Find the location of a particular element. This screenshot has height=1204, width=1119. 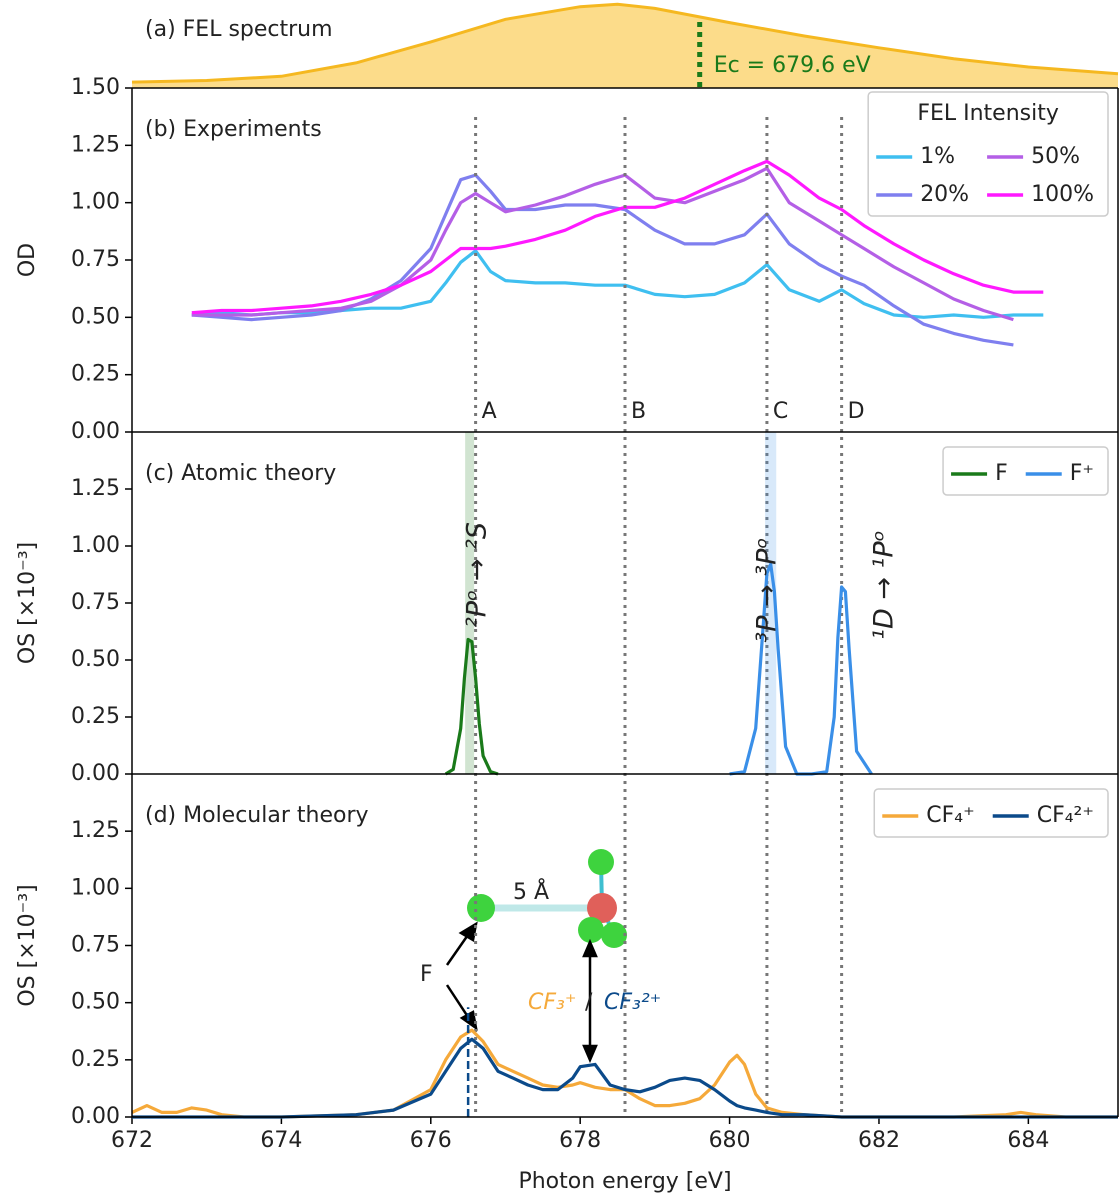

x-tick-label: 674 is located at coordinates (281, 1140).